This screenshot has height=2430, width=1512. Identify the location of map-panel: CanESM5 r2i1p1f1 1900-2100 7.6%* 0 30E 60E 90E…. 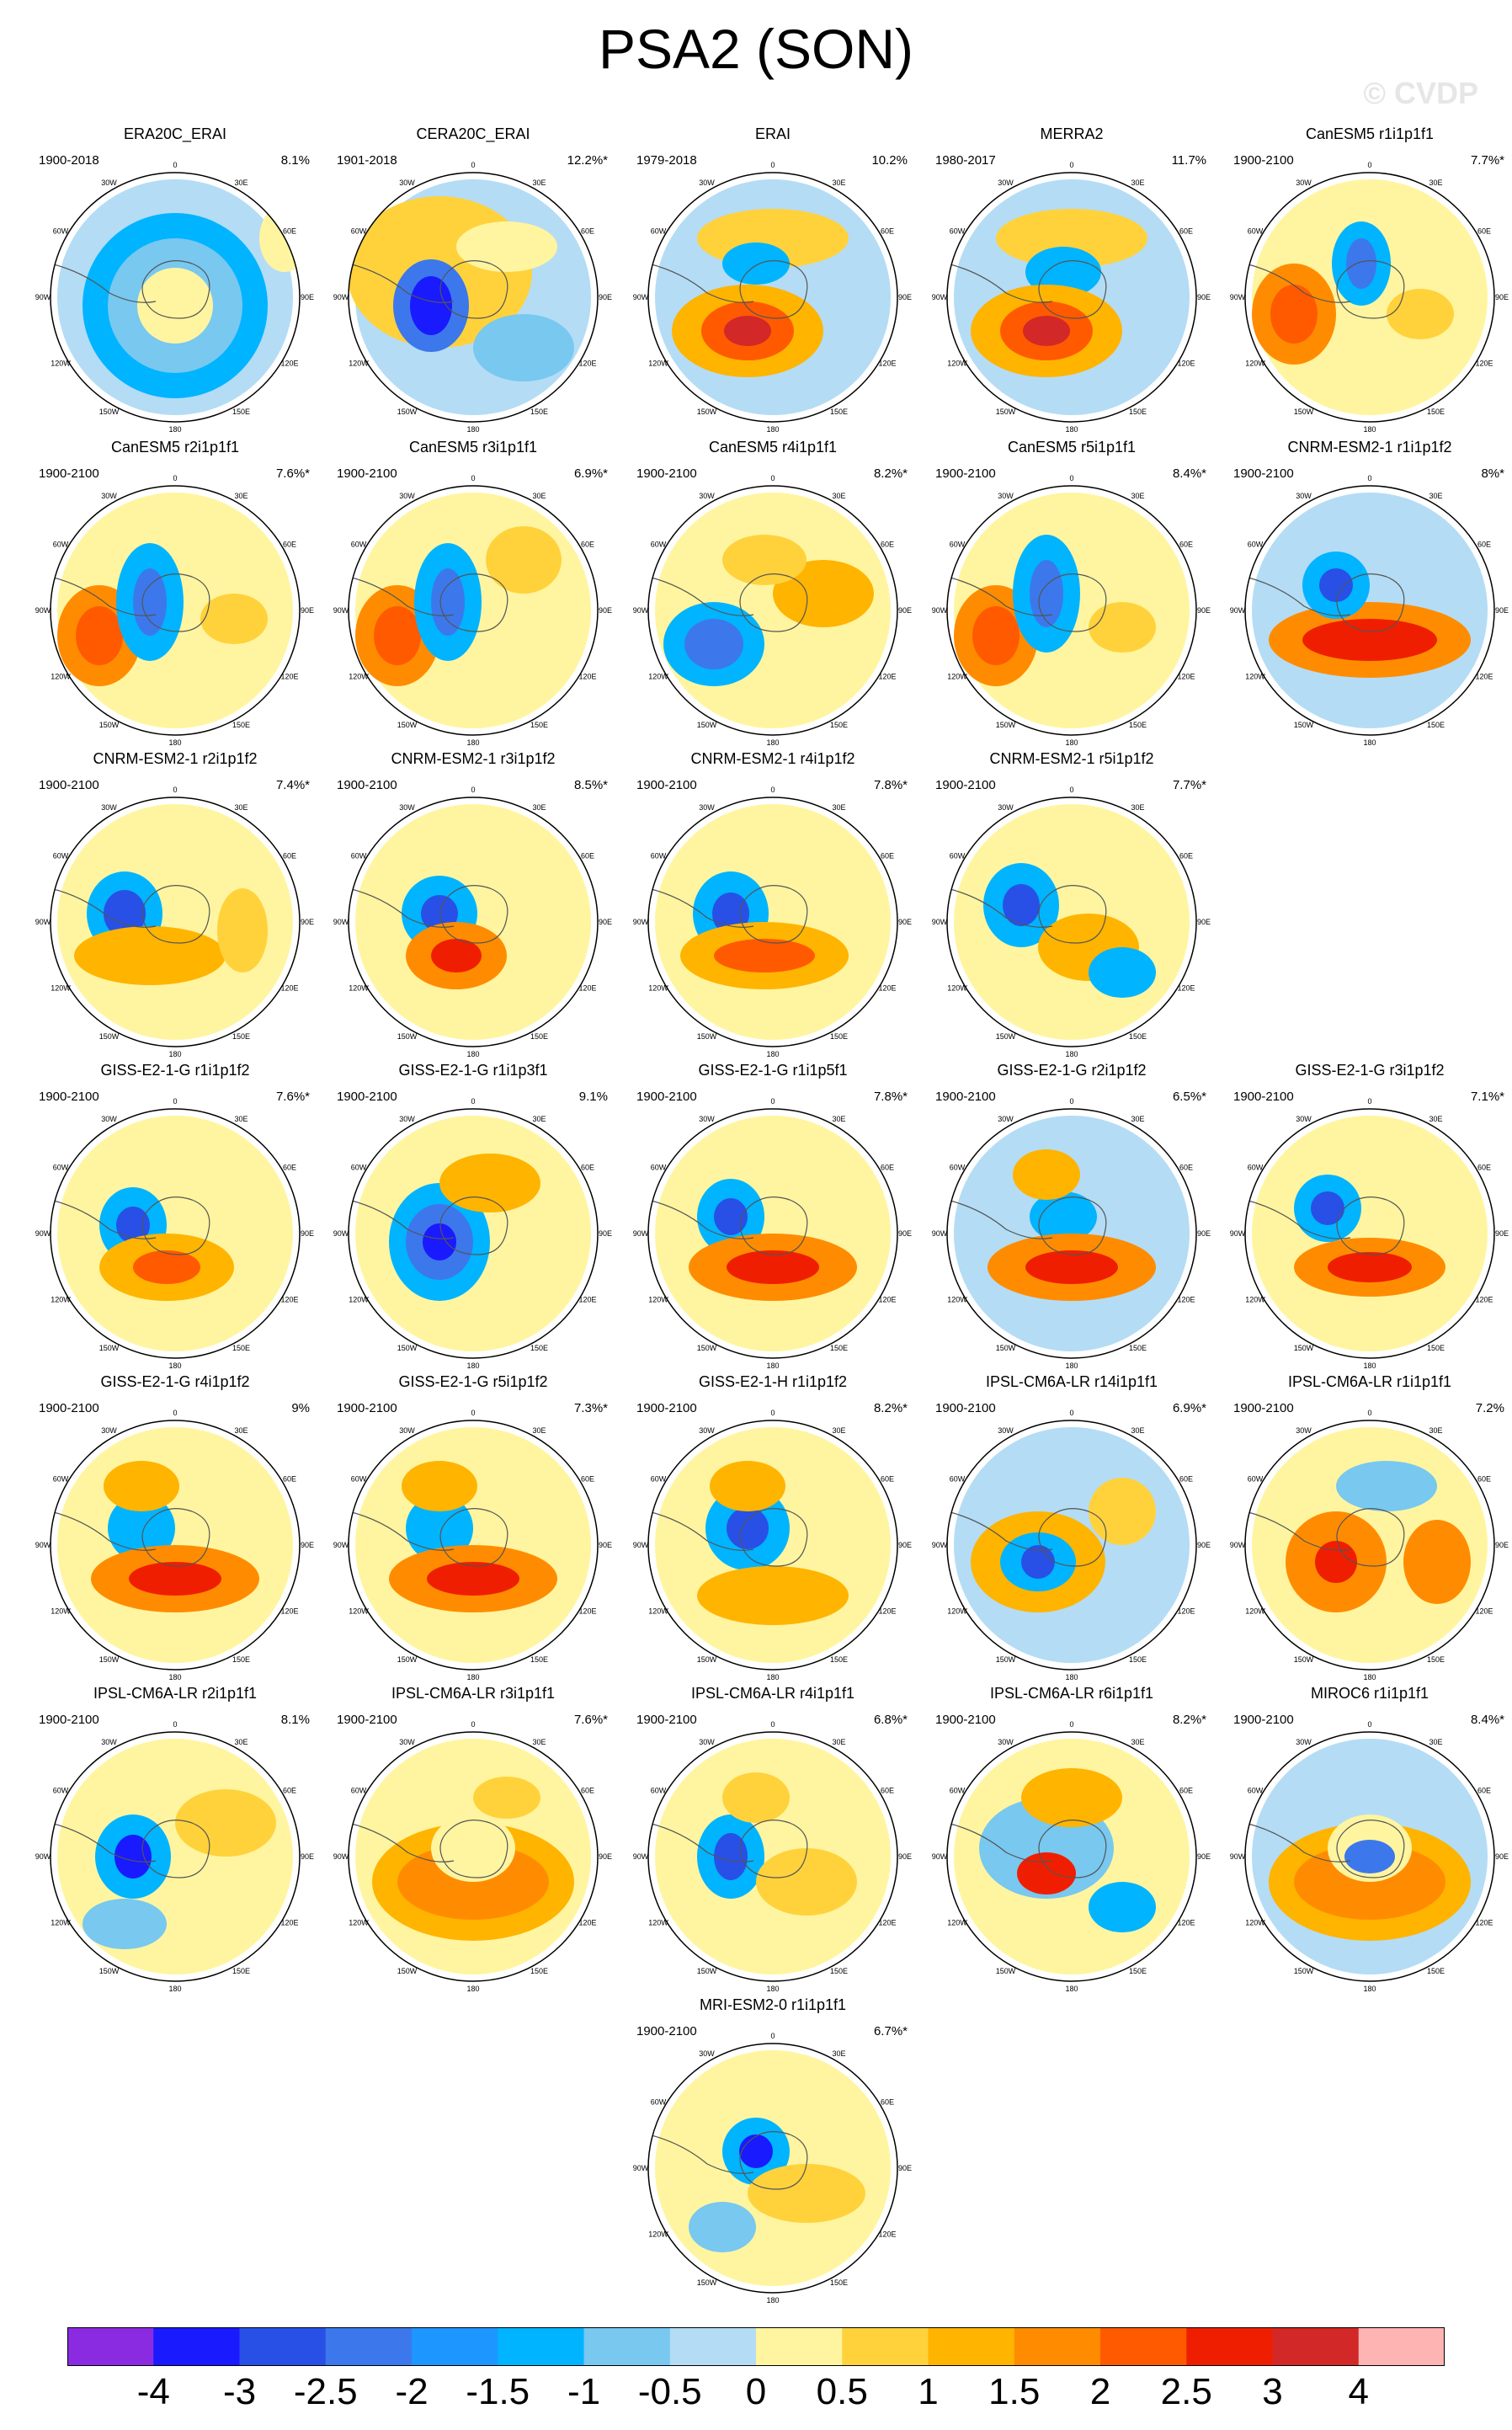
(175, 593).